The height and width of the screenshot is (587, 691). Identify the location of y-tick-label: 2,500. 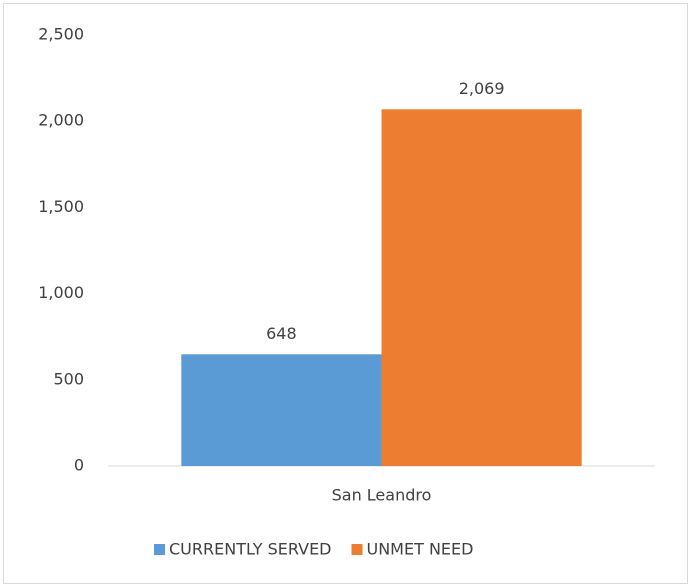
(61, 34).